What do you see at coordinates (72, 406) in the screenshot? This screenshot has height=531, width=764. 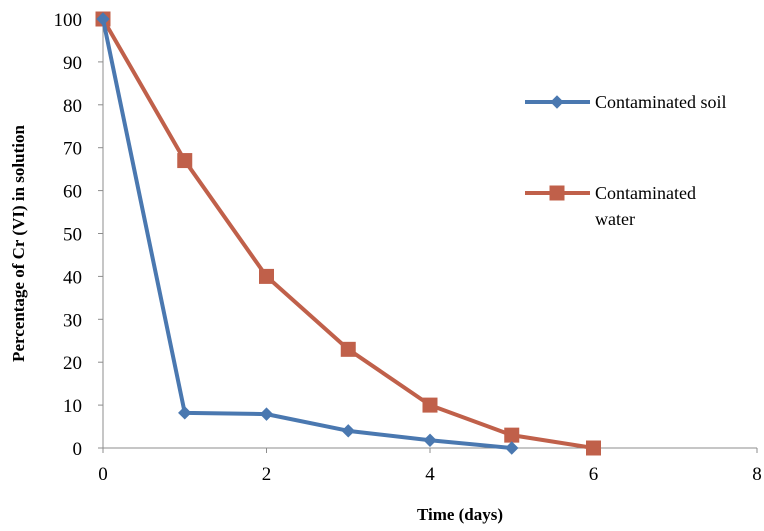 I see `y-tick-label: 10` at bounding box center [72, 406].